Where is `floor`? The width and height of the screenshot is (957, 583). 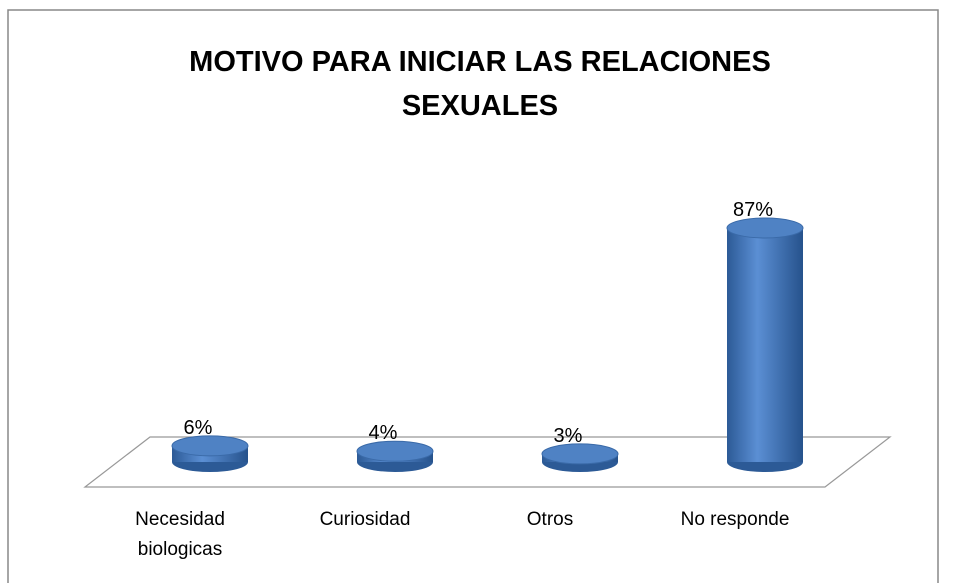
floor is located at coordinates (487, 462).